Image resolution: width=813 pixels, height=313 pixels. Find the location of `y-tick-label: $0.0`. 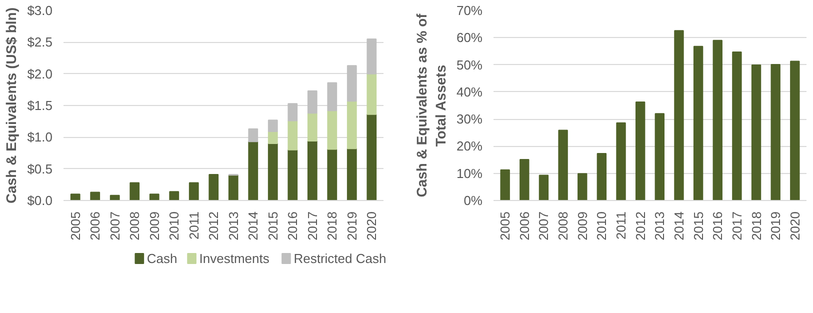

y-tick-label: $0.0 is located at coordinates (40, 200).